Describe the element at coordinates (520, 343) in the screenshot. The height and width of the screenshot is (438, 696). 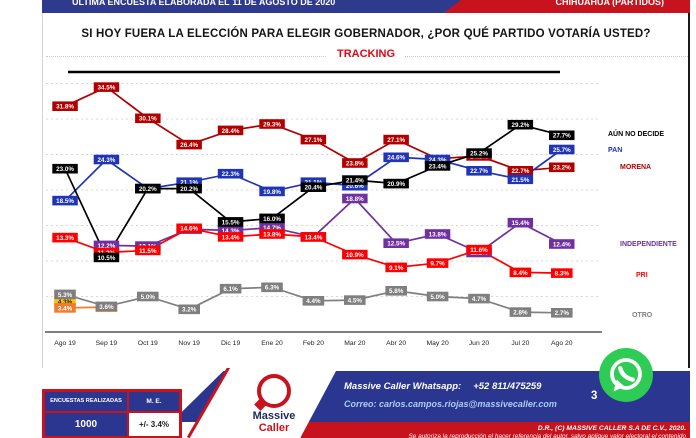
I see `svg-text: Jul 20` at that location.